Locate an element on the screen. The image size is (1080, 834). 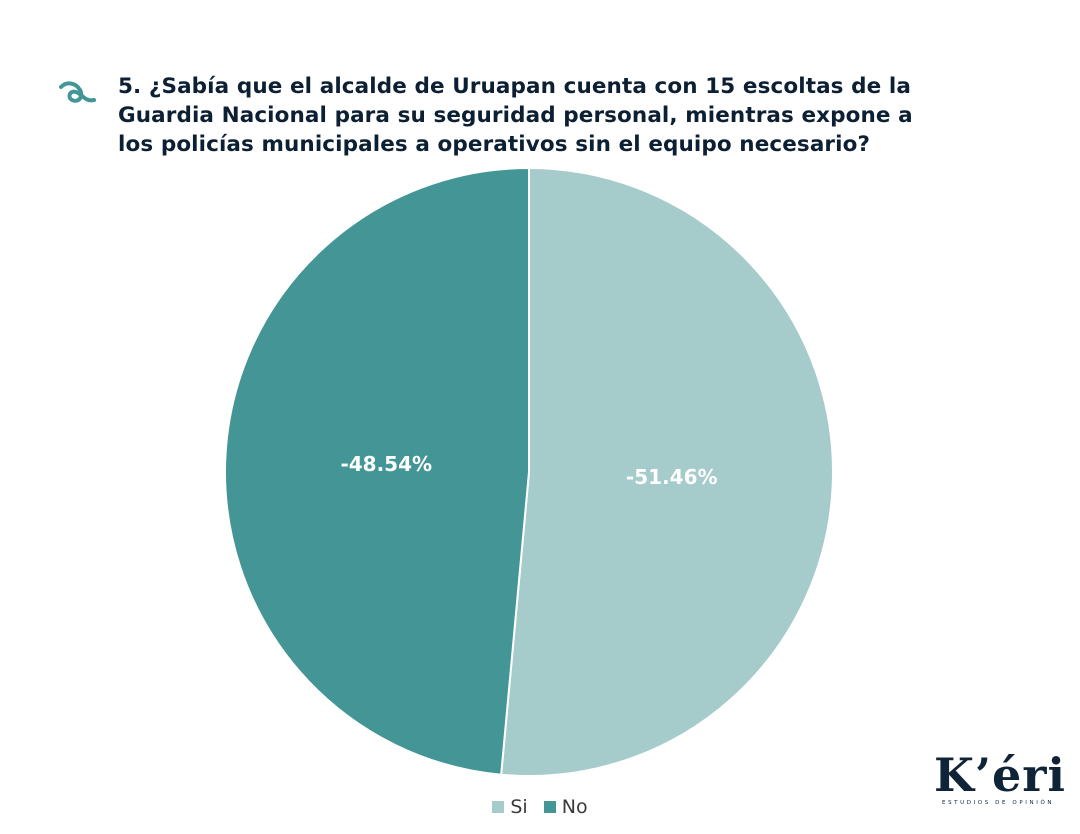
legend-label-si: Si is located at coordinates (519, 807).